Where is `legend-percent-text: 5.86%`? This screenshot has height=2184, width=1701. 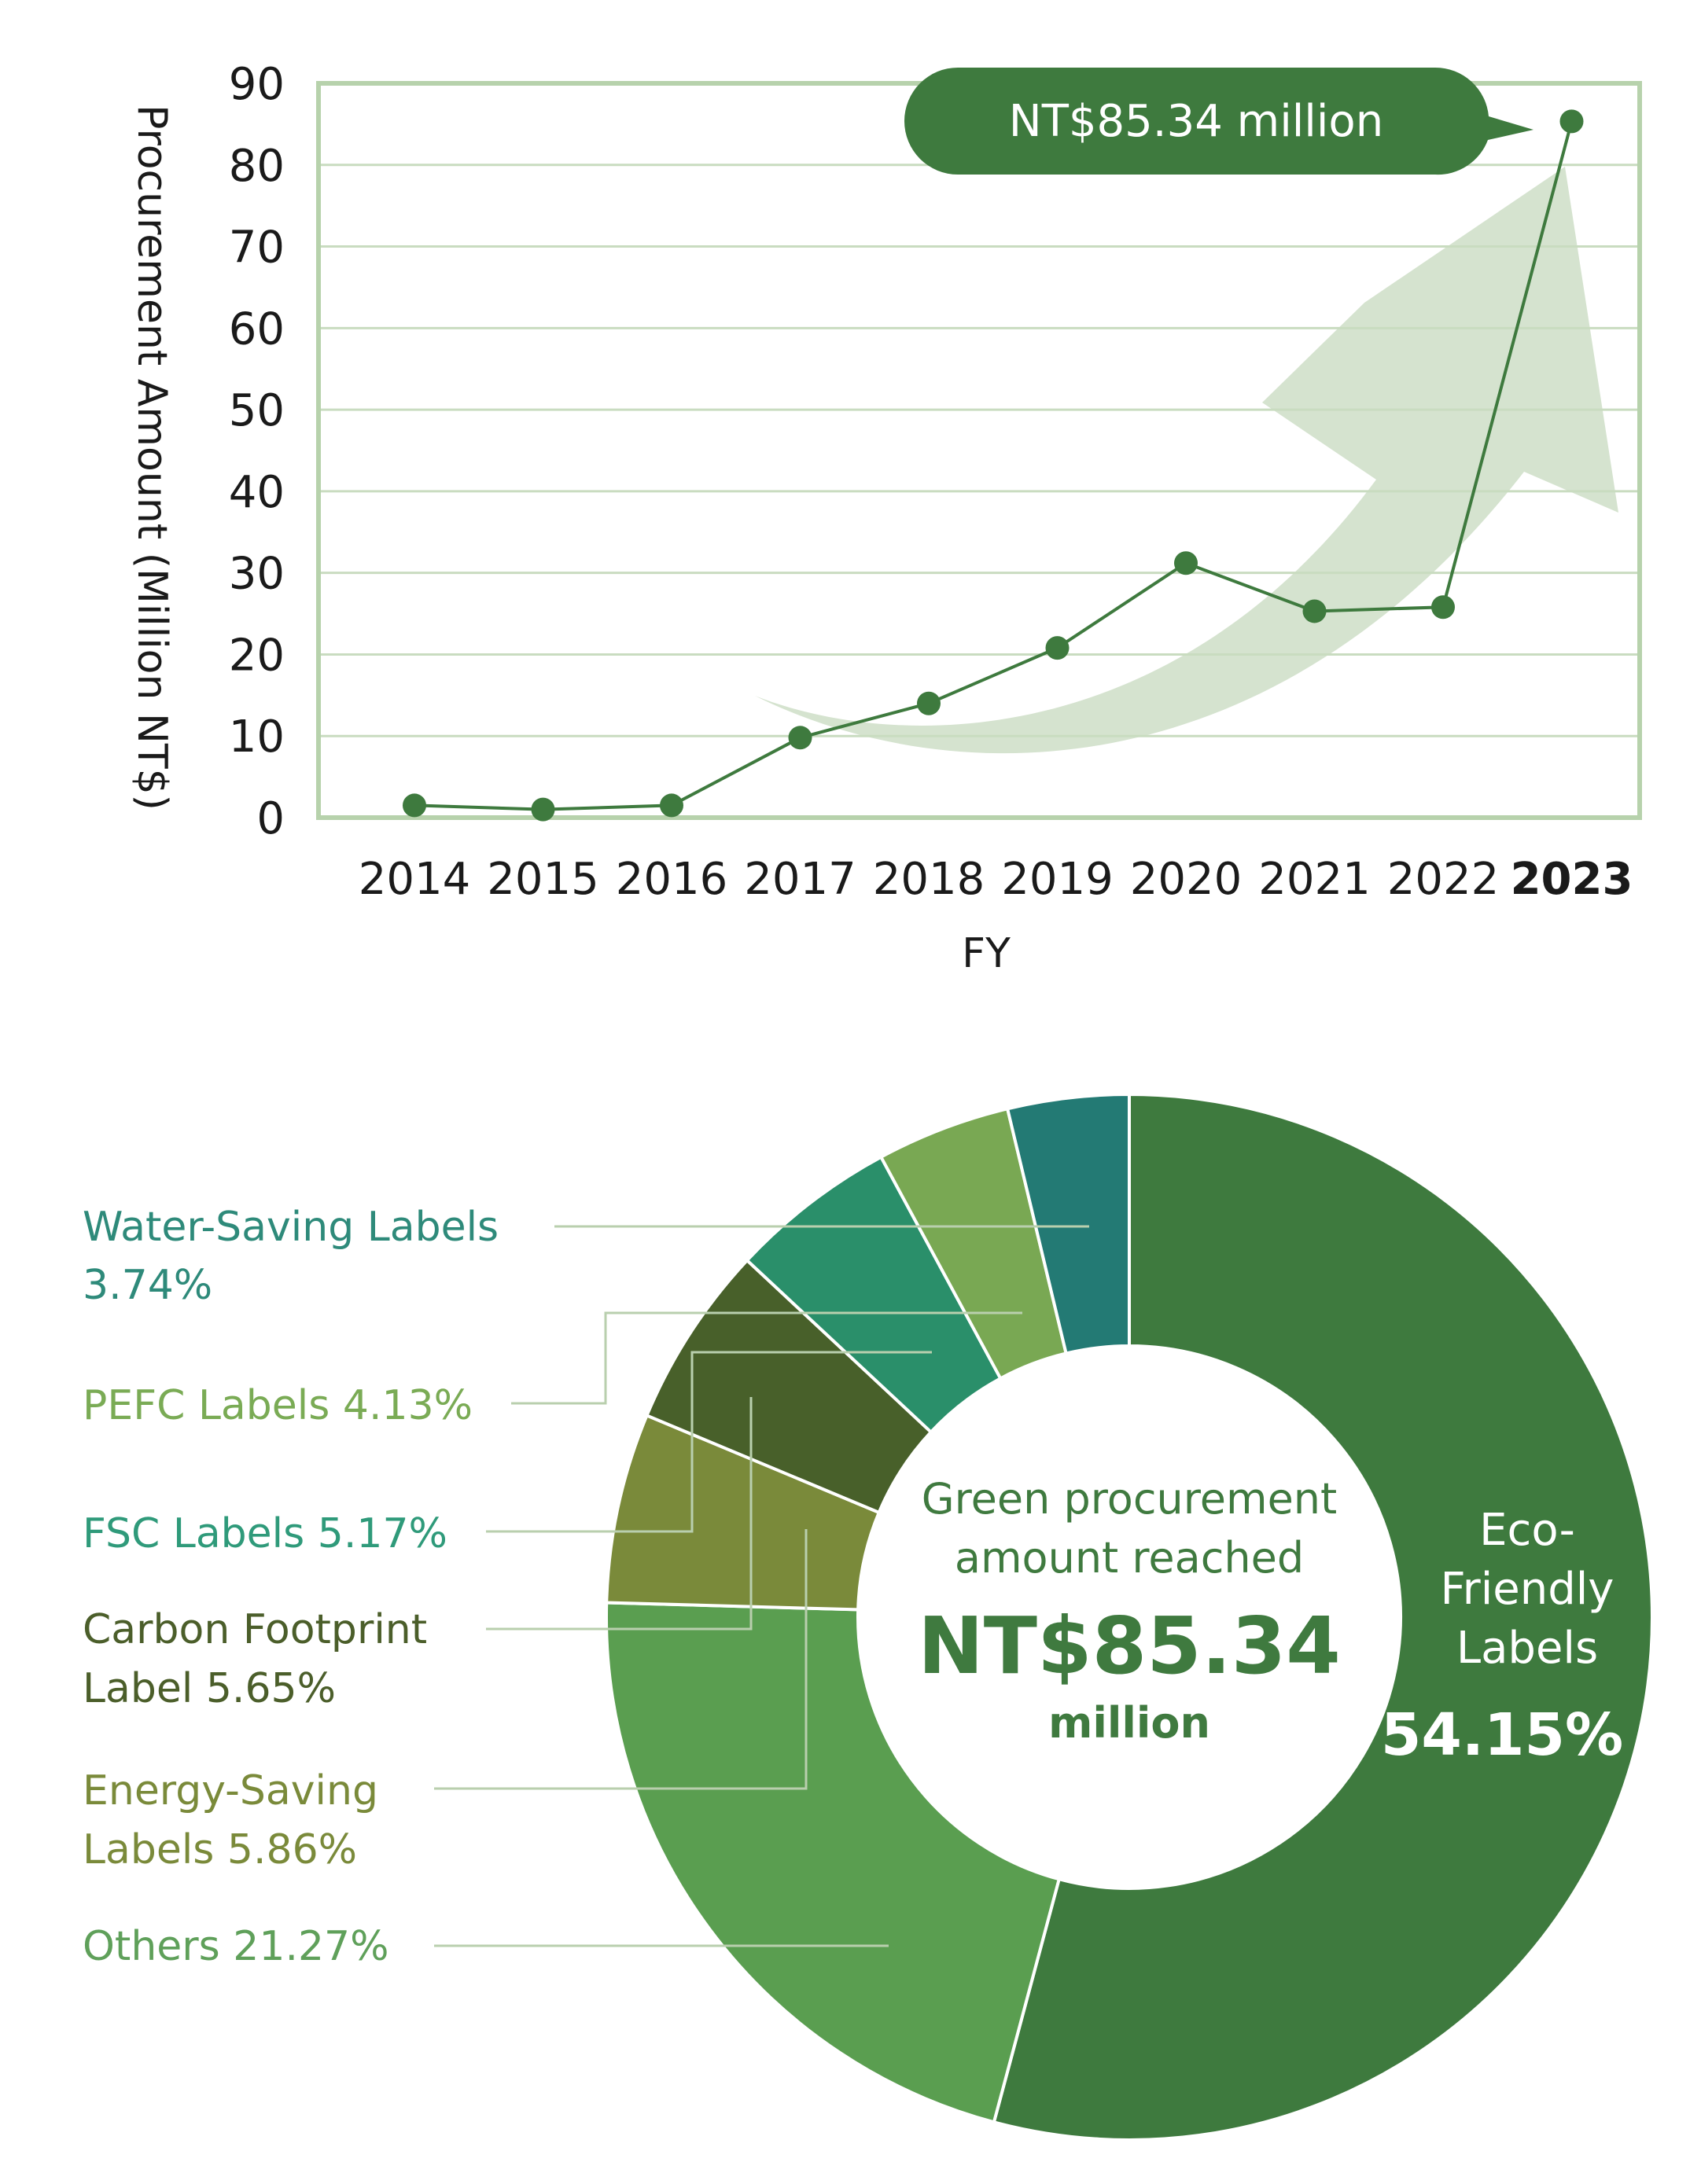
legend-percent-text: 5.86% is located at coordinates (285, 1849).